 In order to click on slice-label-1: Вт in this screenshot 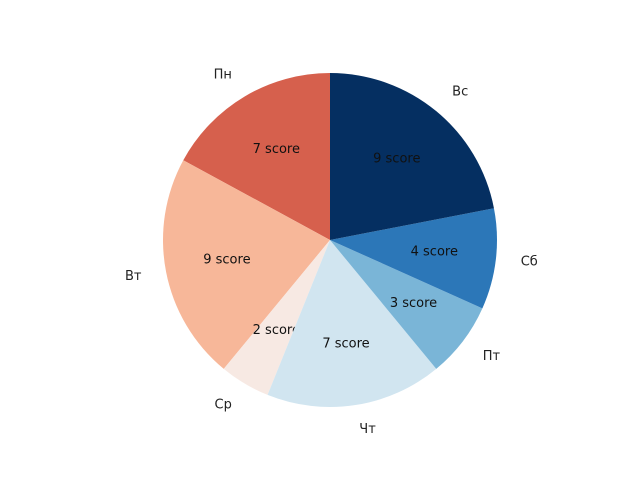, I will do `click(133, 276)`.